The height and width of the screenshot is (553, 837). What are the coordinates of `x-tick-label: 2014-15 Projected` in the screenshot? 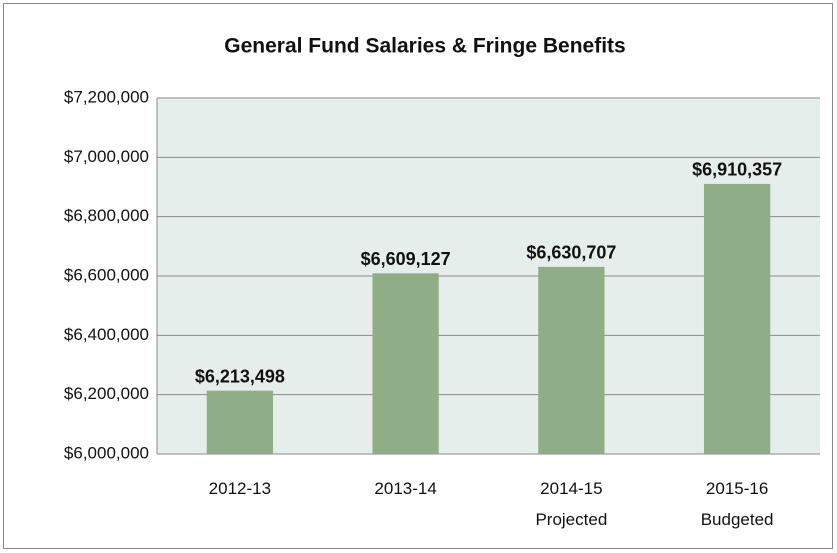 It's located at (571, 504).